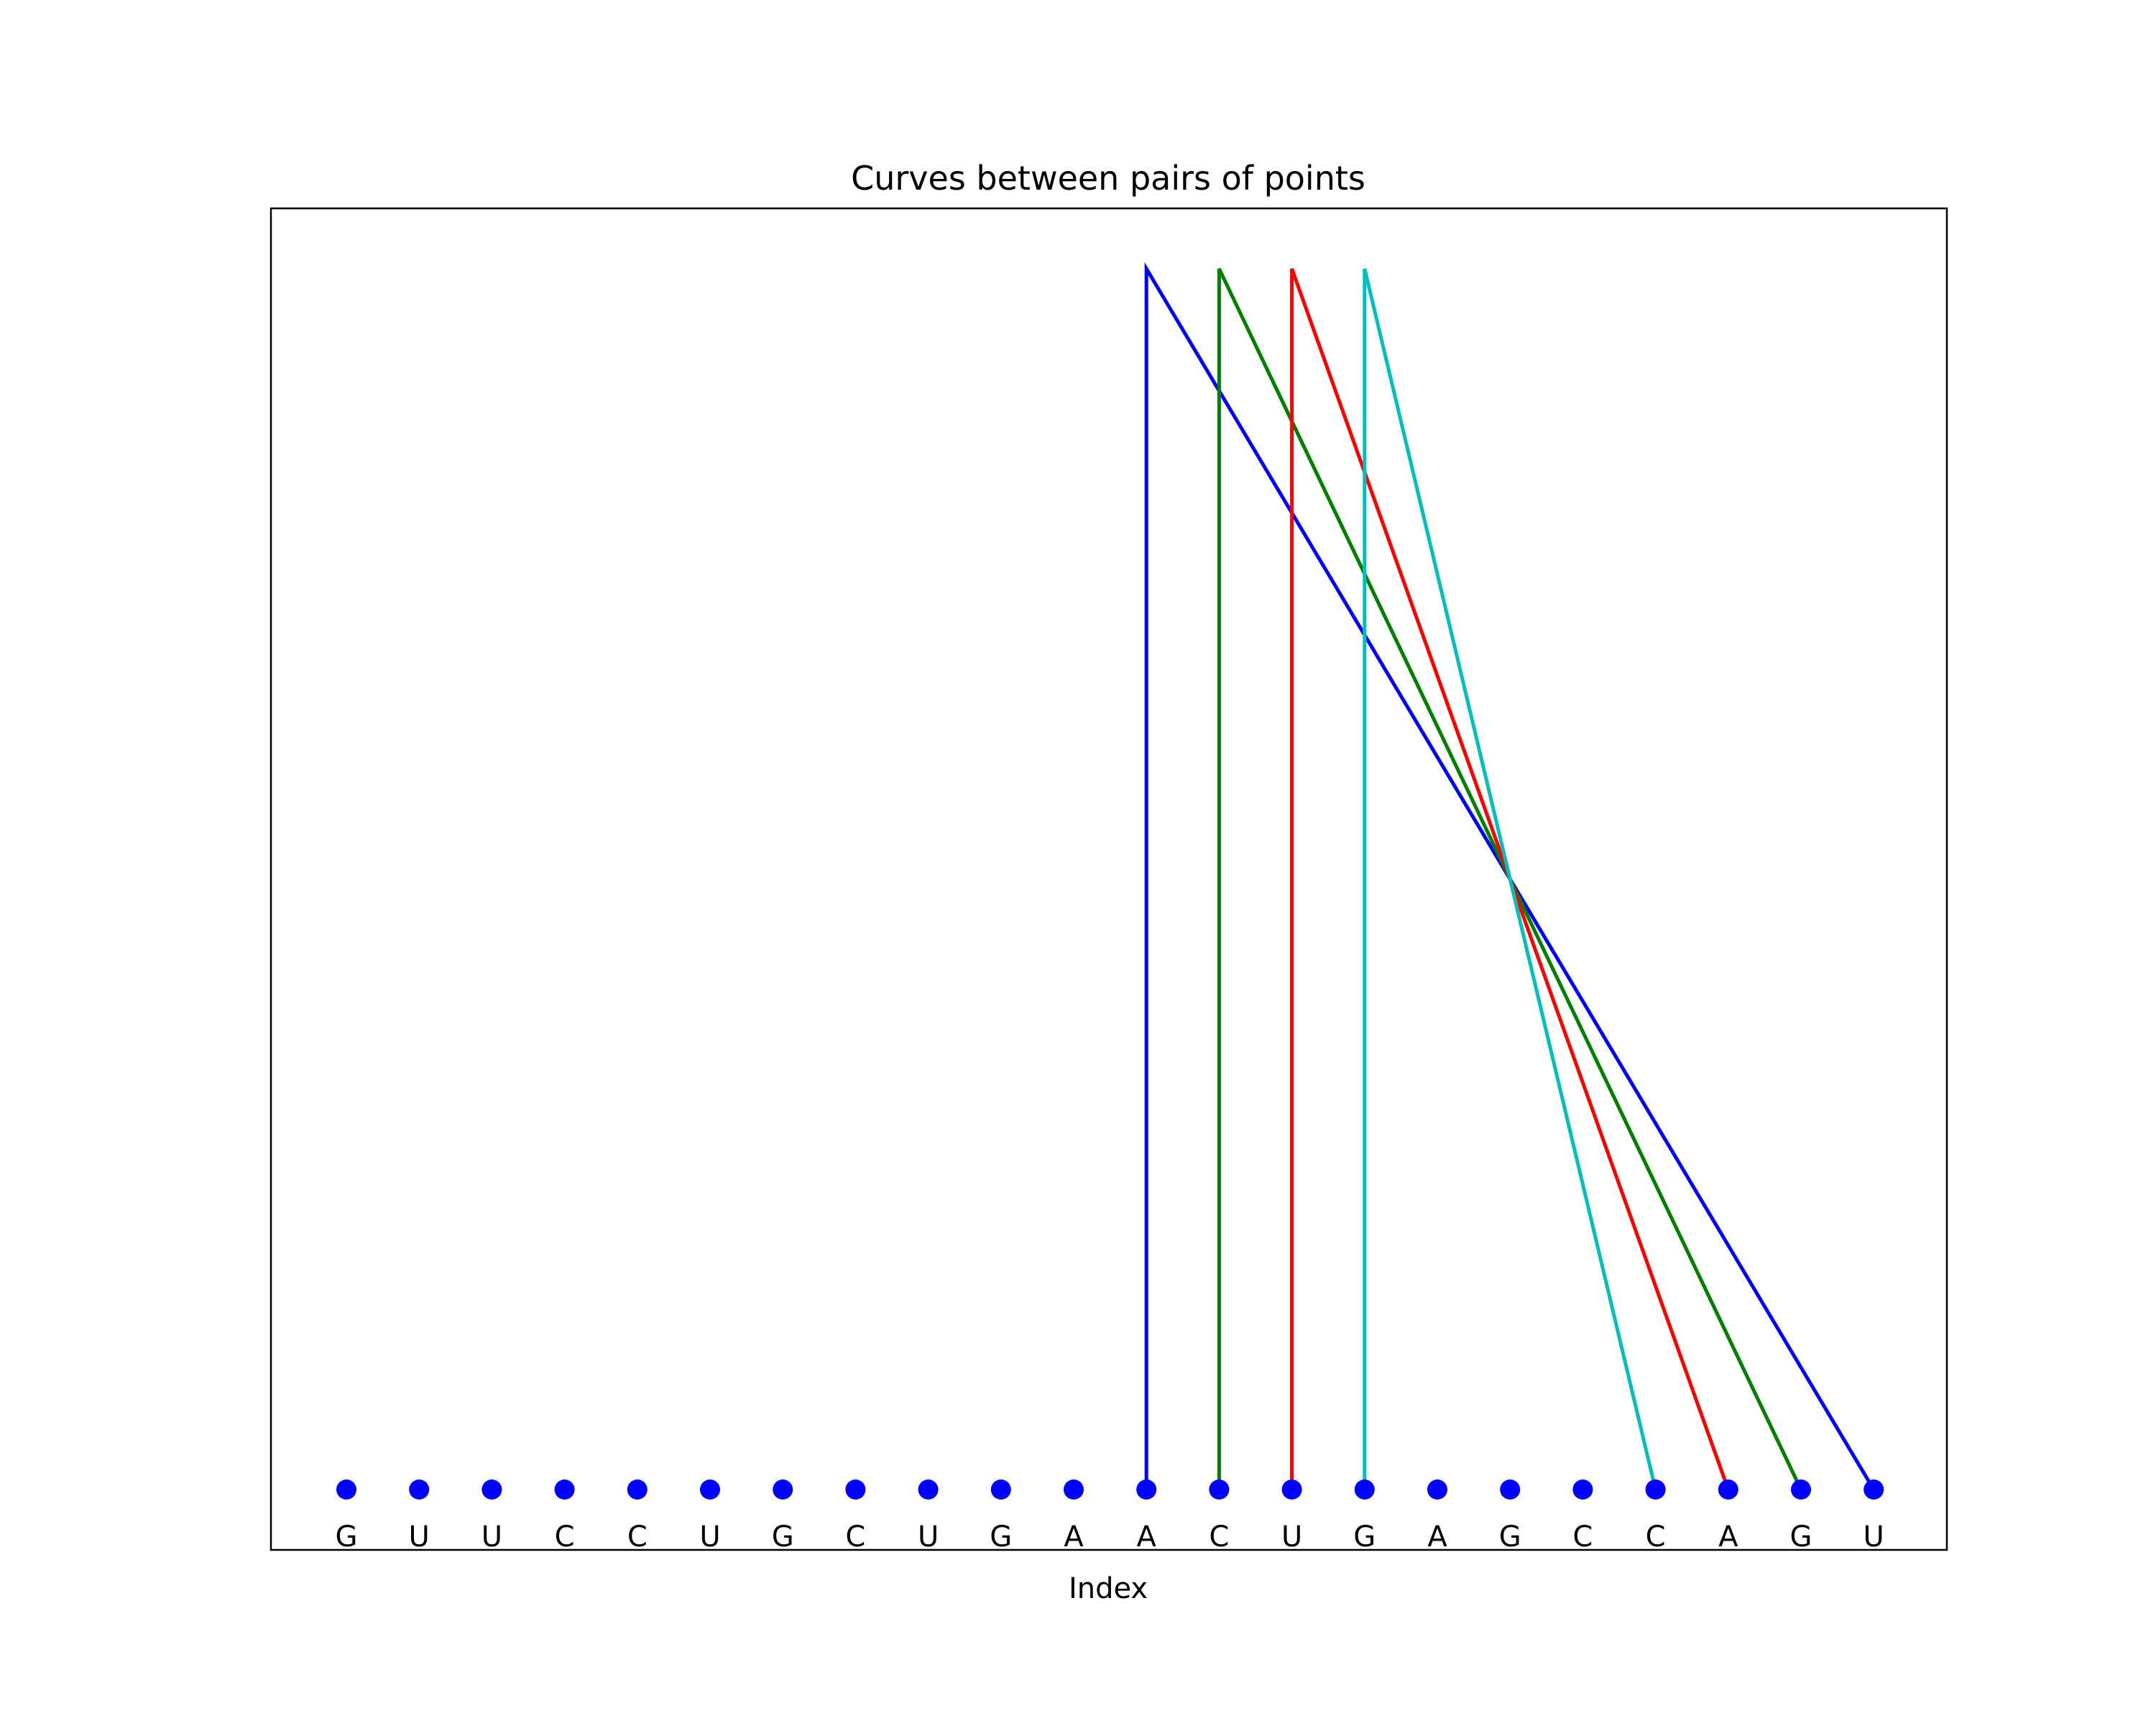  I want to click on x-axis-label: Index, so click(1108, 1588).